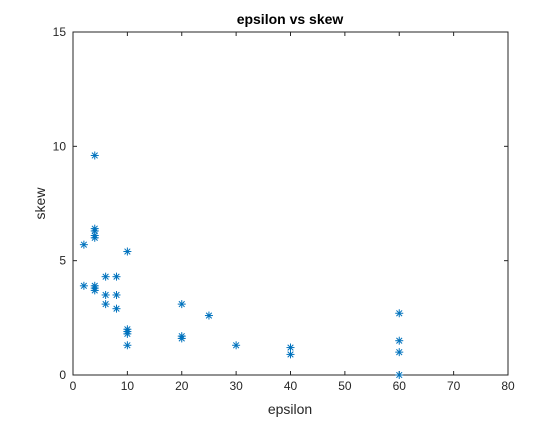 Image resolution: width=560 pixels, height=425 pixels. What do you see at coordinates (400, 386) in the screenshot?
I see `x-tick-label: 60` at bounding box center [400, 386].